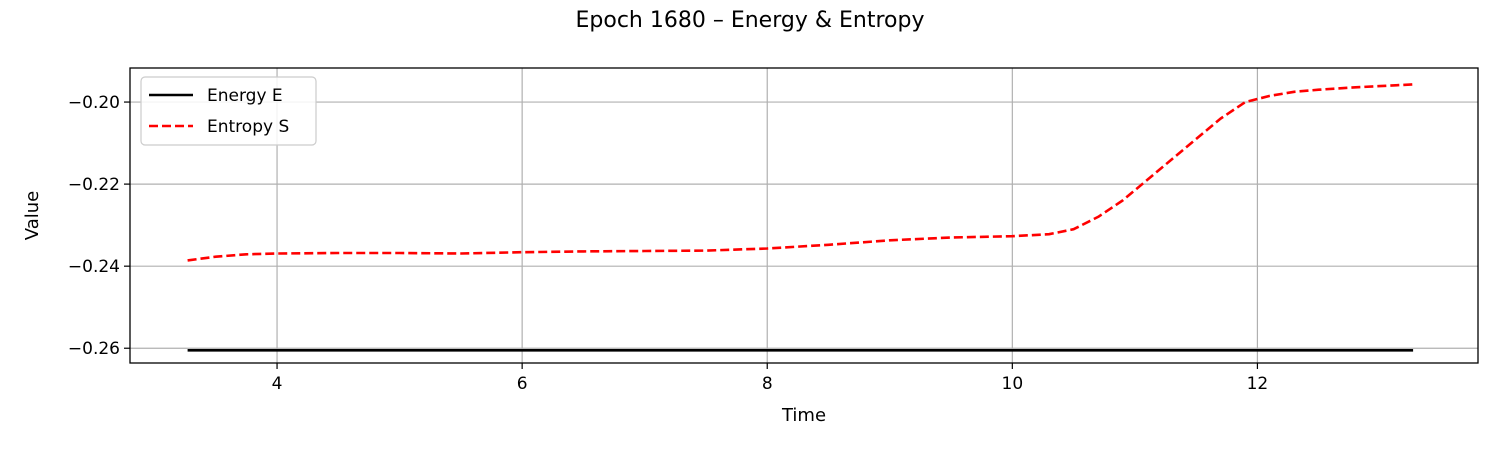  What do you see at coordinates (522, 384) in the screenshot?
I see `x-tick-label: 6` at bounding box center [522, 384].